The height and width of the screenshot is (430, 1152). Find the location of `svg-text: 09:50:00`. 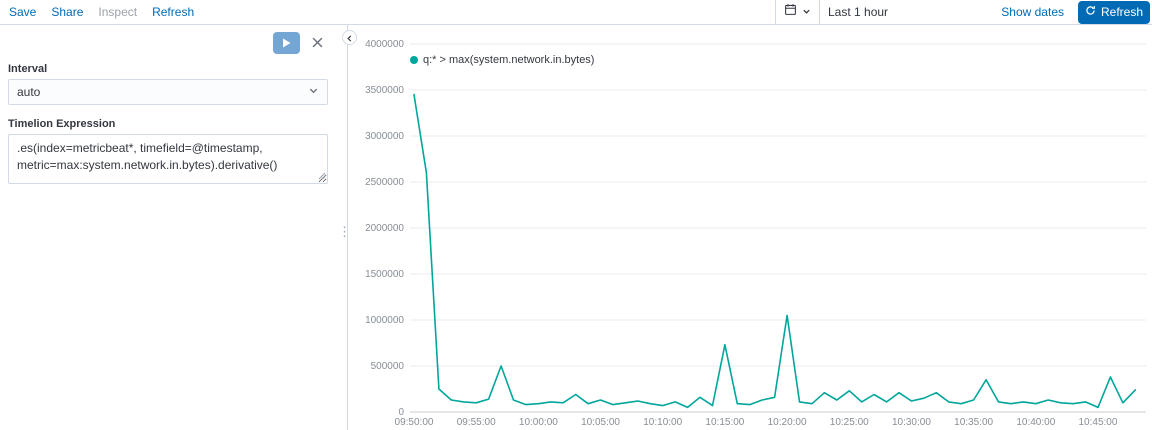

svg-text: 09:50:00 is located at coordinates (414, 422).